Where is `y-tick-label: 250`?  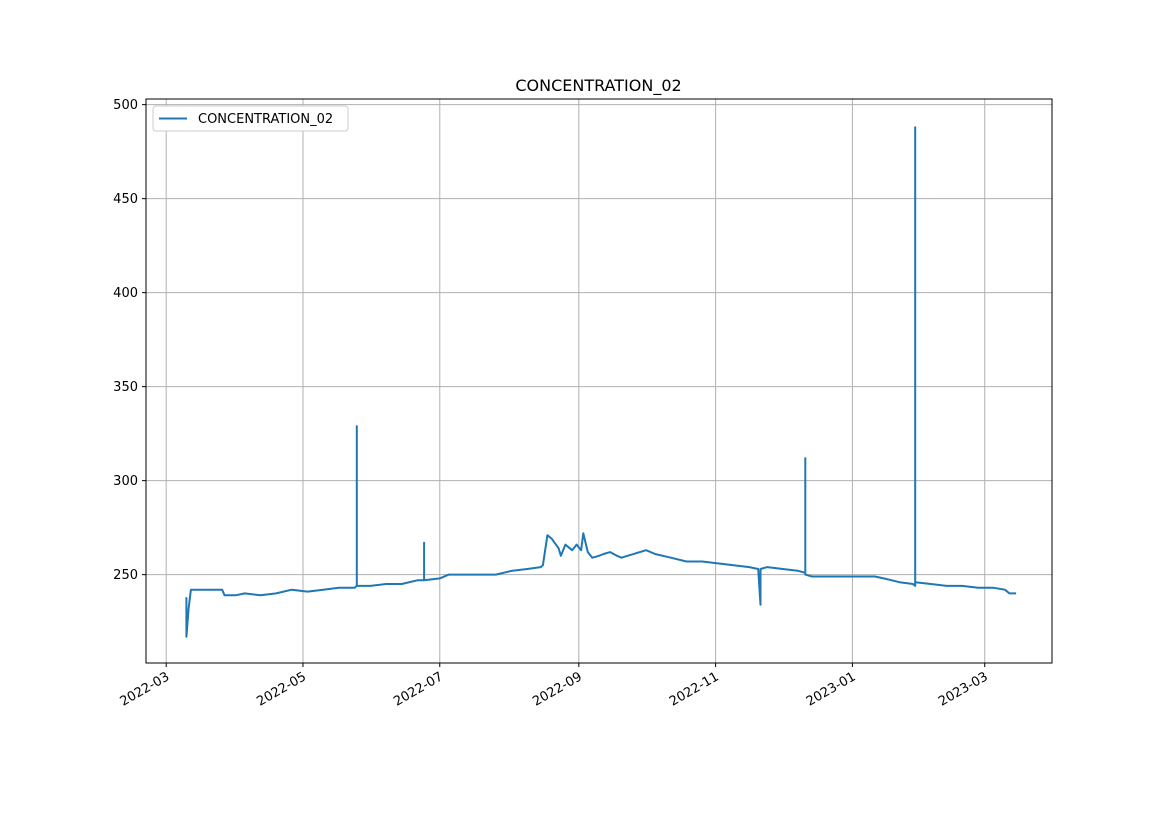 y-tick-label: 250 is located at coordinates (125, 575).